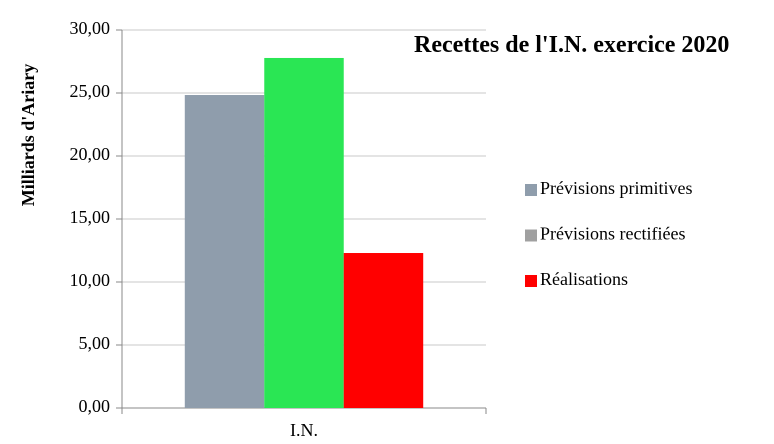 Image resolution: width=774 pixels, height=444 pixels. I want to click on y-axis-label: Milliards d'Ariary, so click(28, 135).